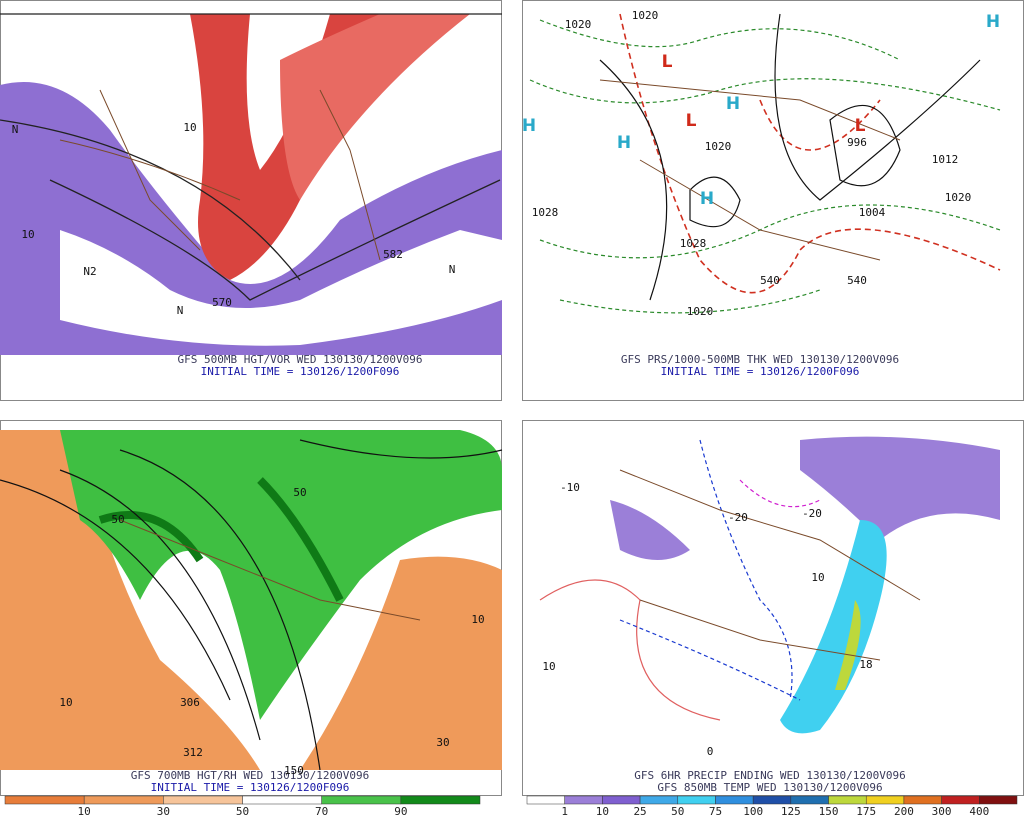  Describe the element at coordinates (710, 751) in the screenshot. I see `contour-label: 0` at that location.